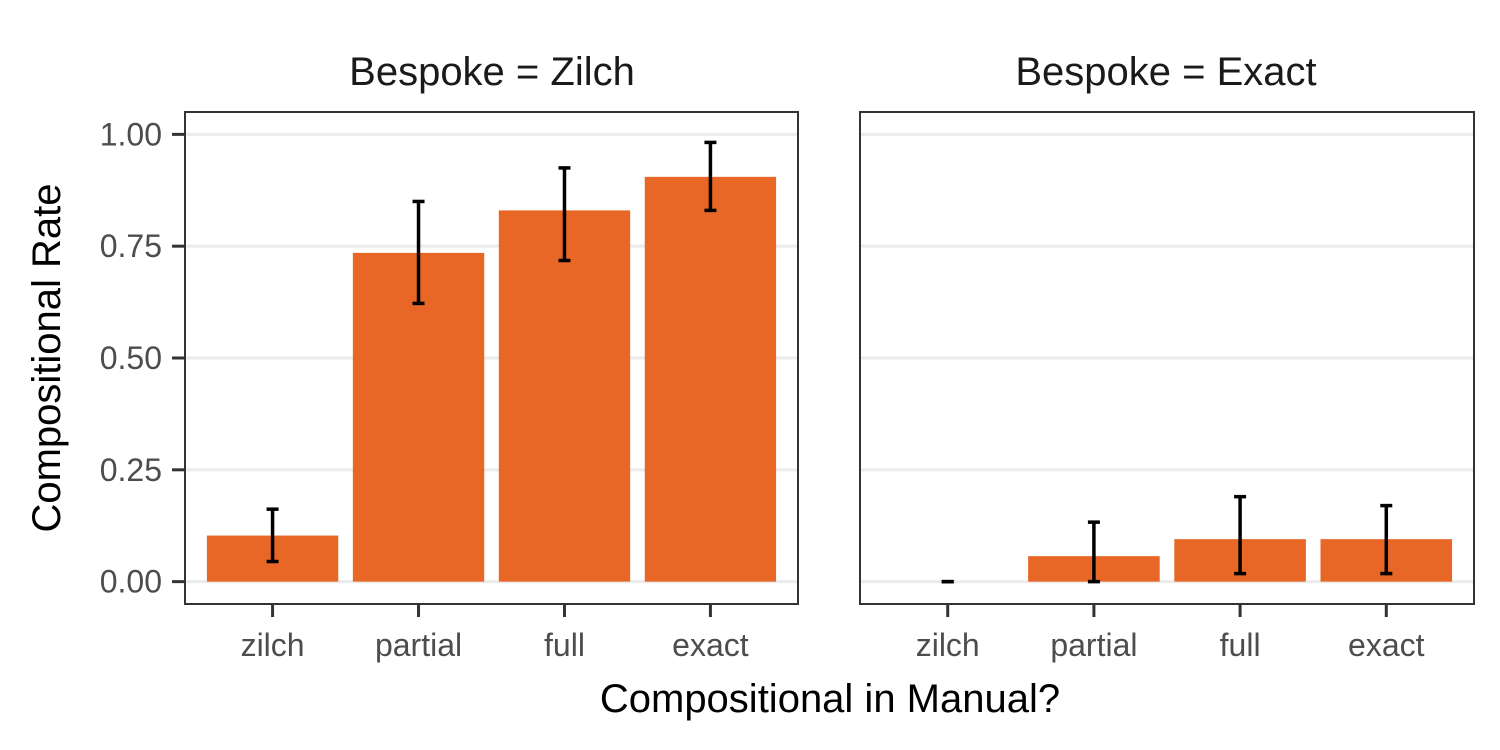 This screenshot has width=1500, height=750. I want to click on strip-label: Bespoke = Zilch, so click(492, 72).